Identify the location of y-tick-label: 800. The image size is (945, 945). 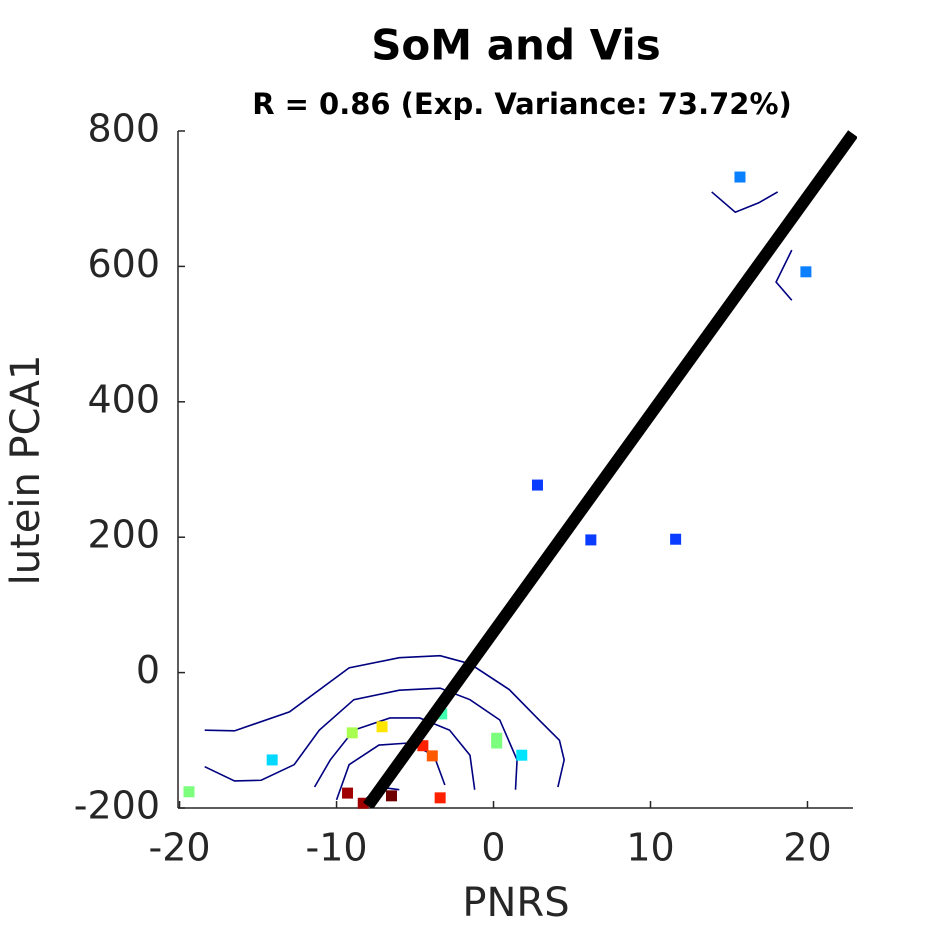
(123, 129).